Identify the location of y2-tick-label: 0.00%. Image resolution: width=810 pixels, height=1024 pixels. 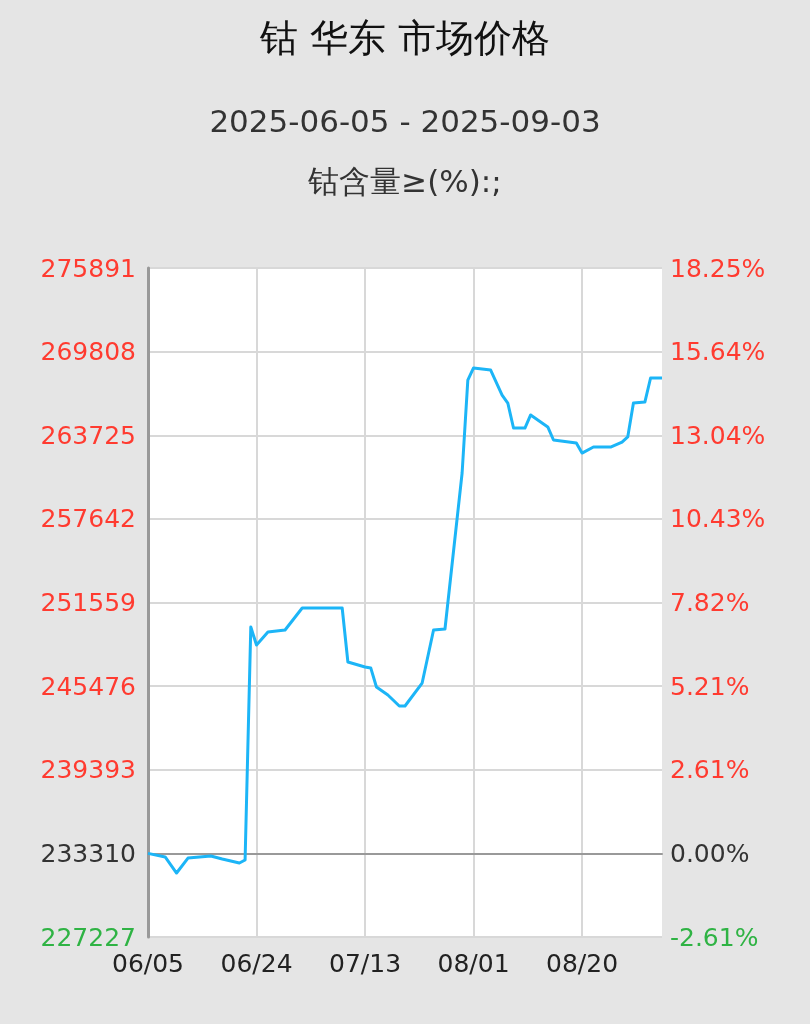
(710, 853).